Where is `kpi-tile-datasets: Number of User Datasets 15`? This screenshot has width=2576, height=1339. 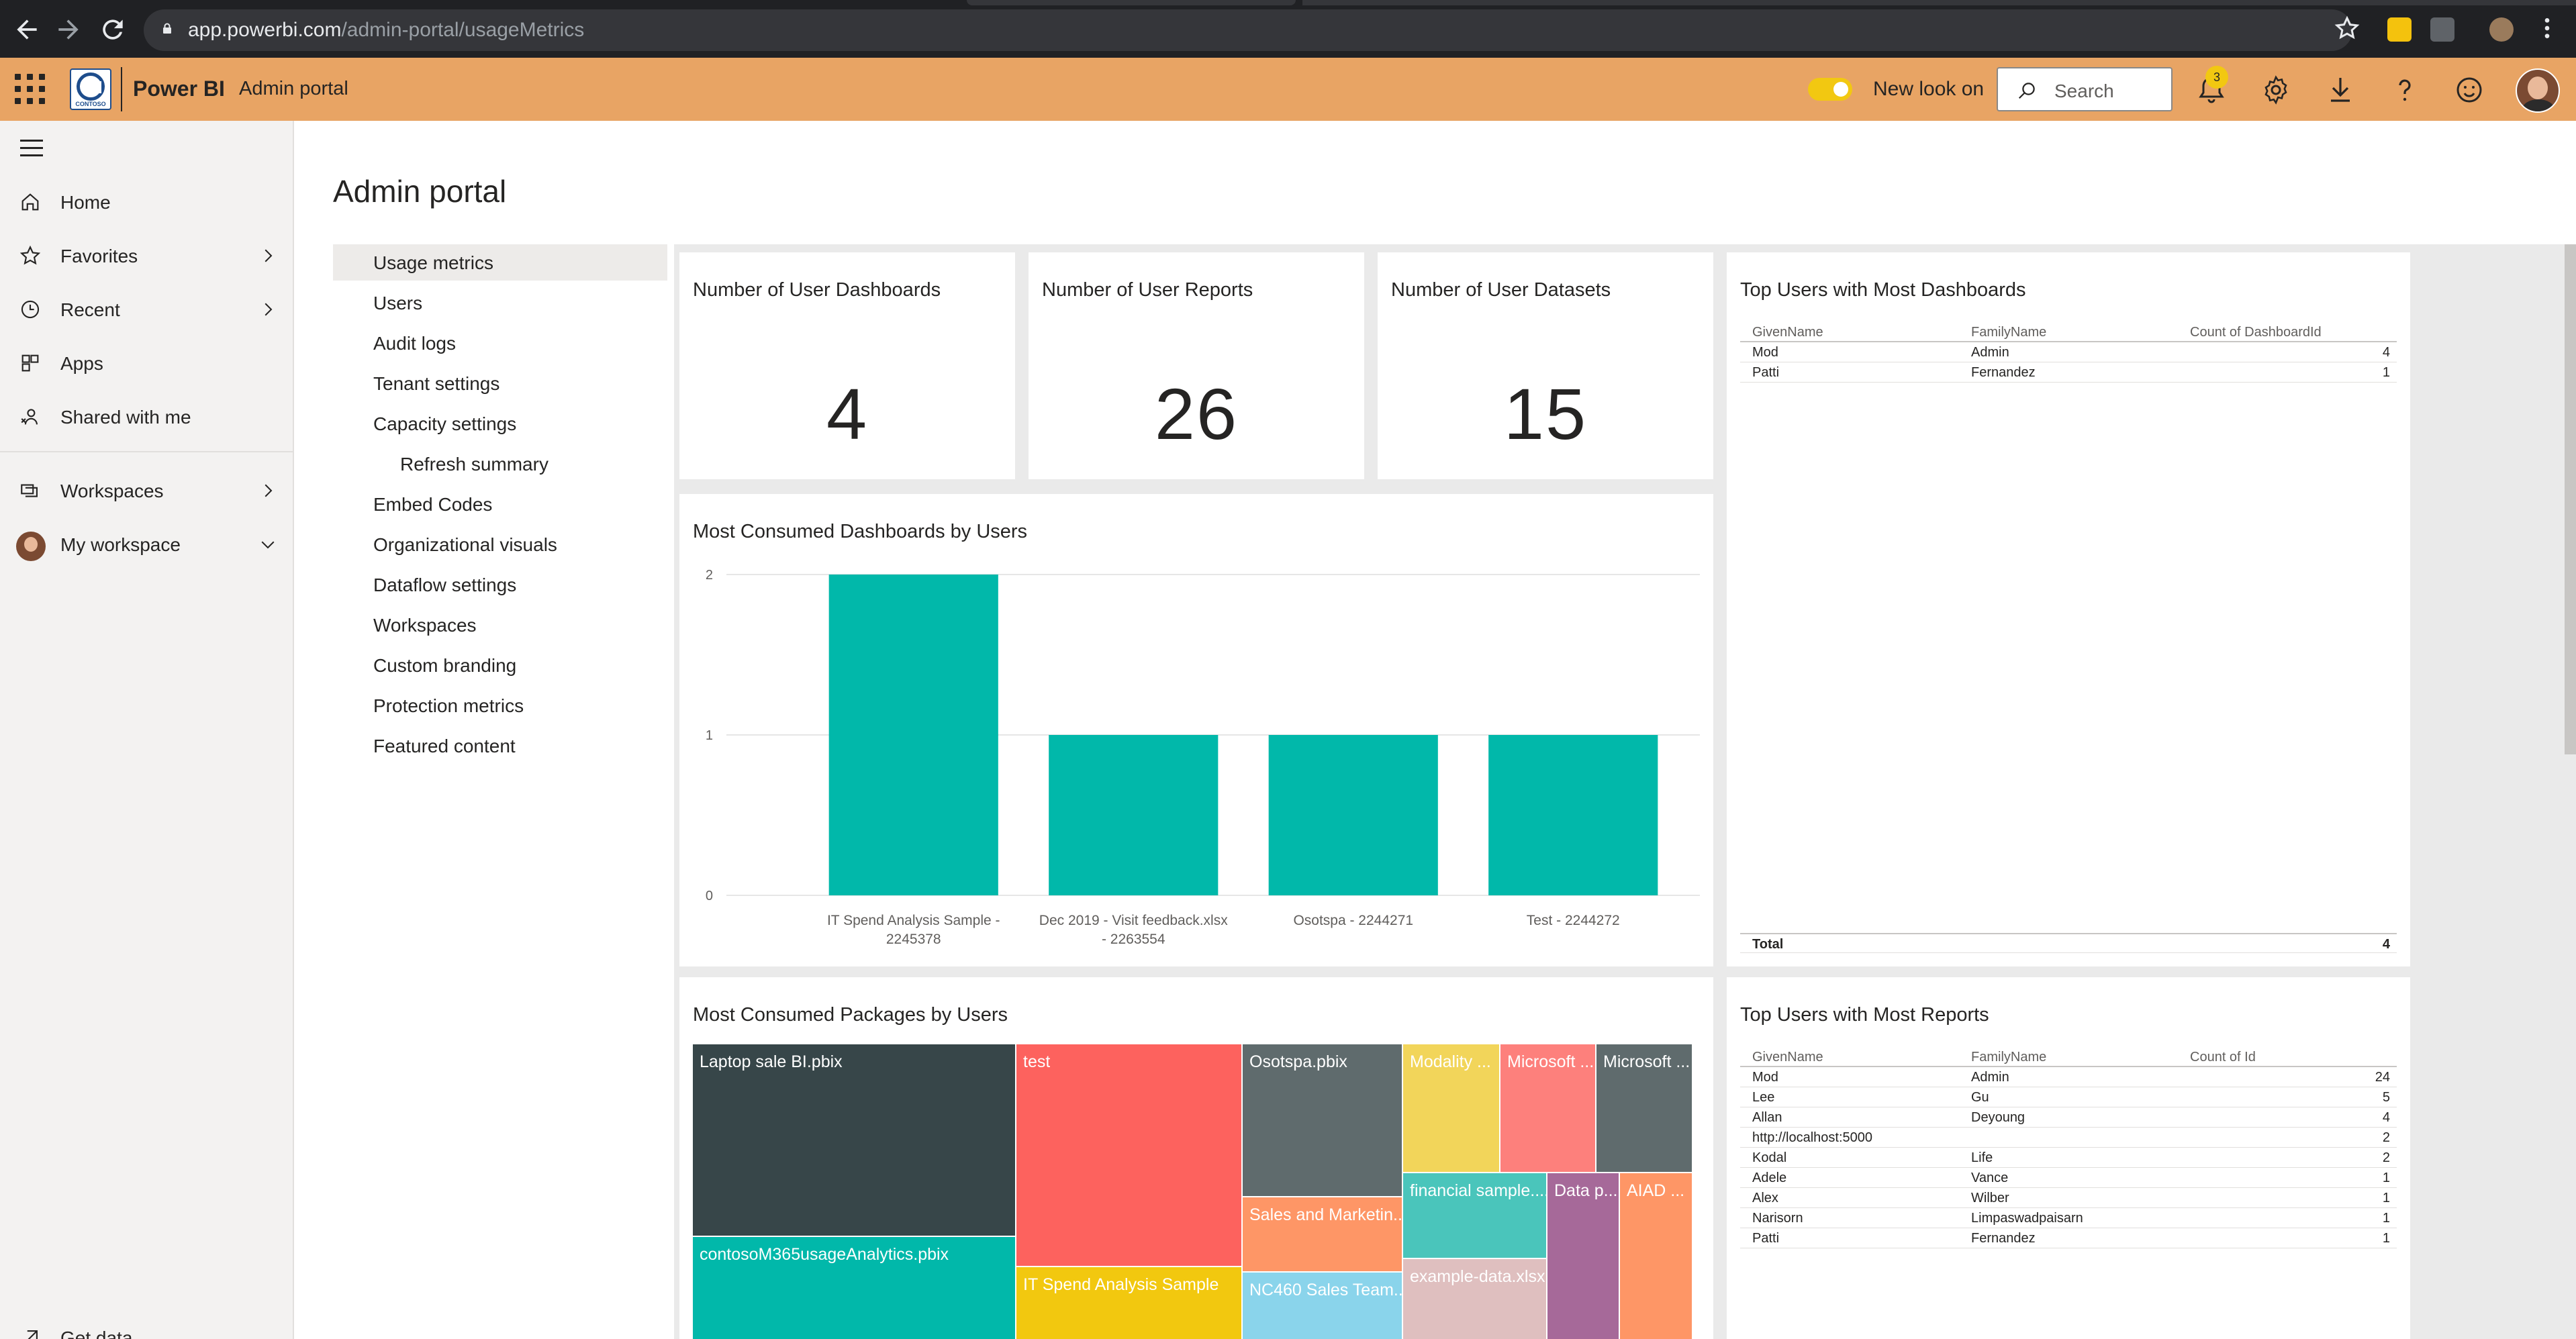 kpi-tile-datasets: Number of User Datasets 15 is located at coordinates (1545, 366).